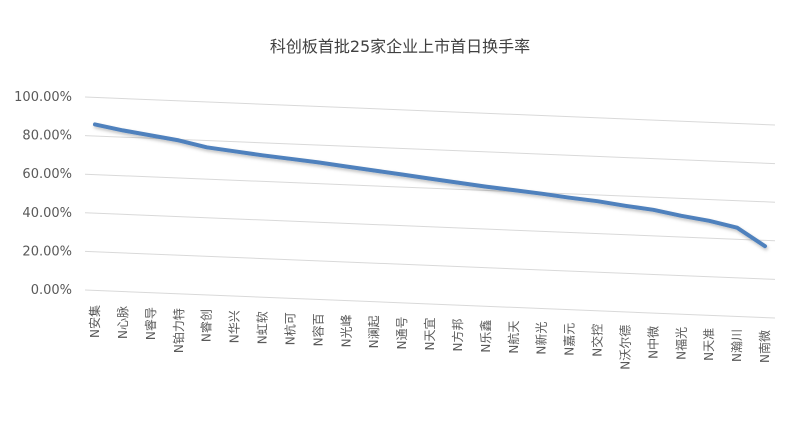 Image resolution: width=800 pixels, height=445 pixels. What do you see at coordinates (178, 330) in the screenshot?
I see `x-tick-label: N铂力特` at bounding box center [178, 330].